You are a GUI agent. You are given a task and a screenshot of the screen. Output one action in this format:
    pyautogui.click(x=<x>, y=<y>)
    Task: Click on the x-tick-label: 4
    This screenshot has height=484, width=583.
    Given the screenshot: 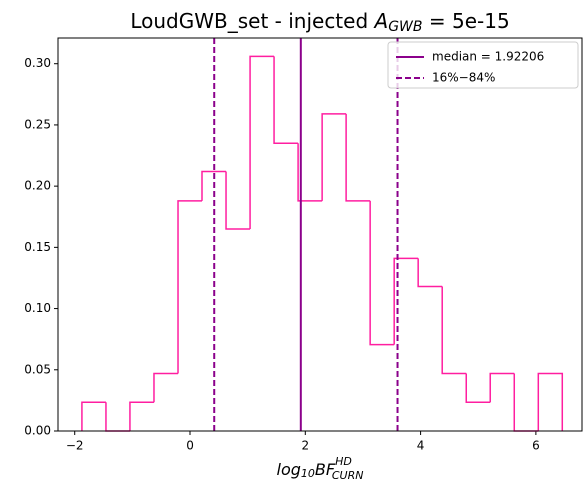 What is the action you would take?
    pyautogui.click(x=421, y=446)
    